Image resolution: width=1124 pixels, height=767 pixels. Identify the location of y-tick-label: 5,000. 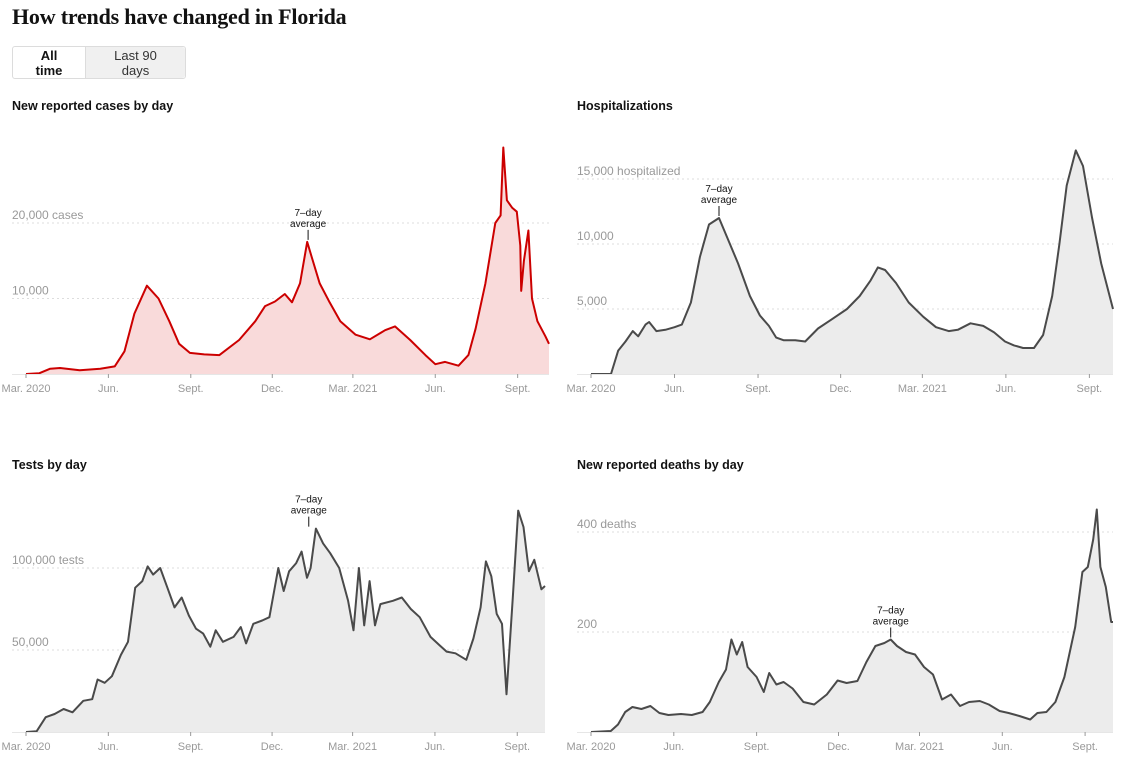
(592, 301).